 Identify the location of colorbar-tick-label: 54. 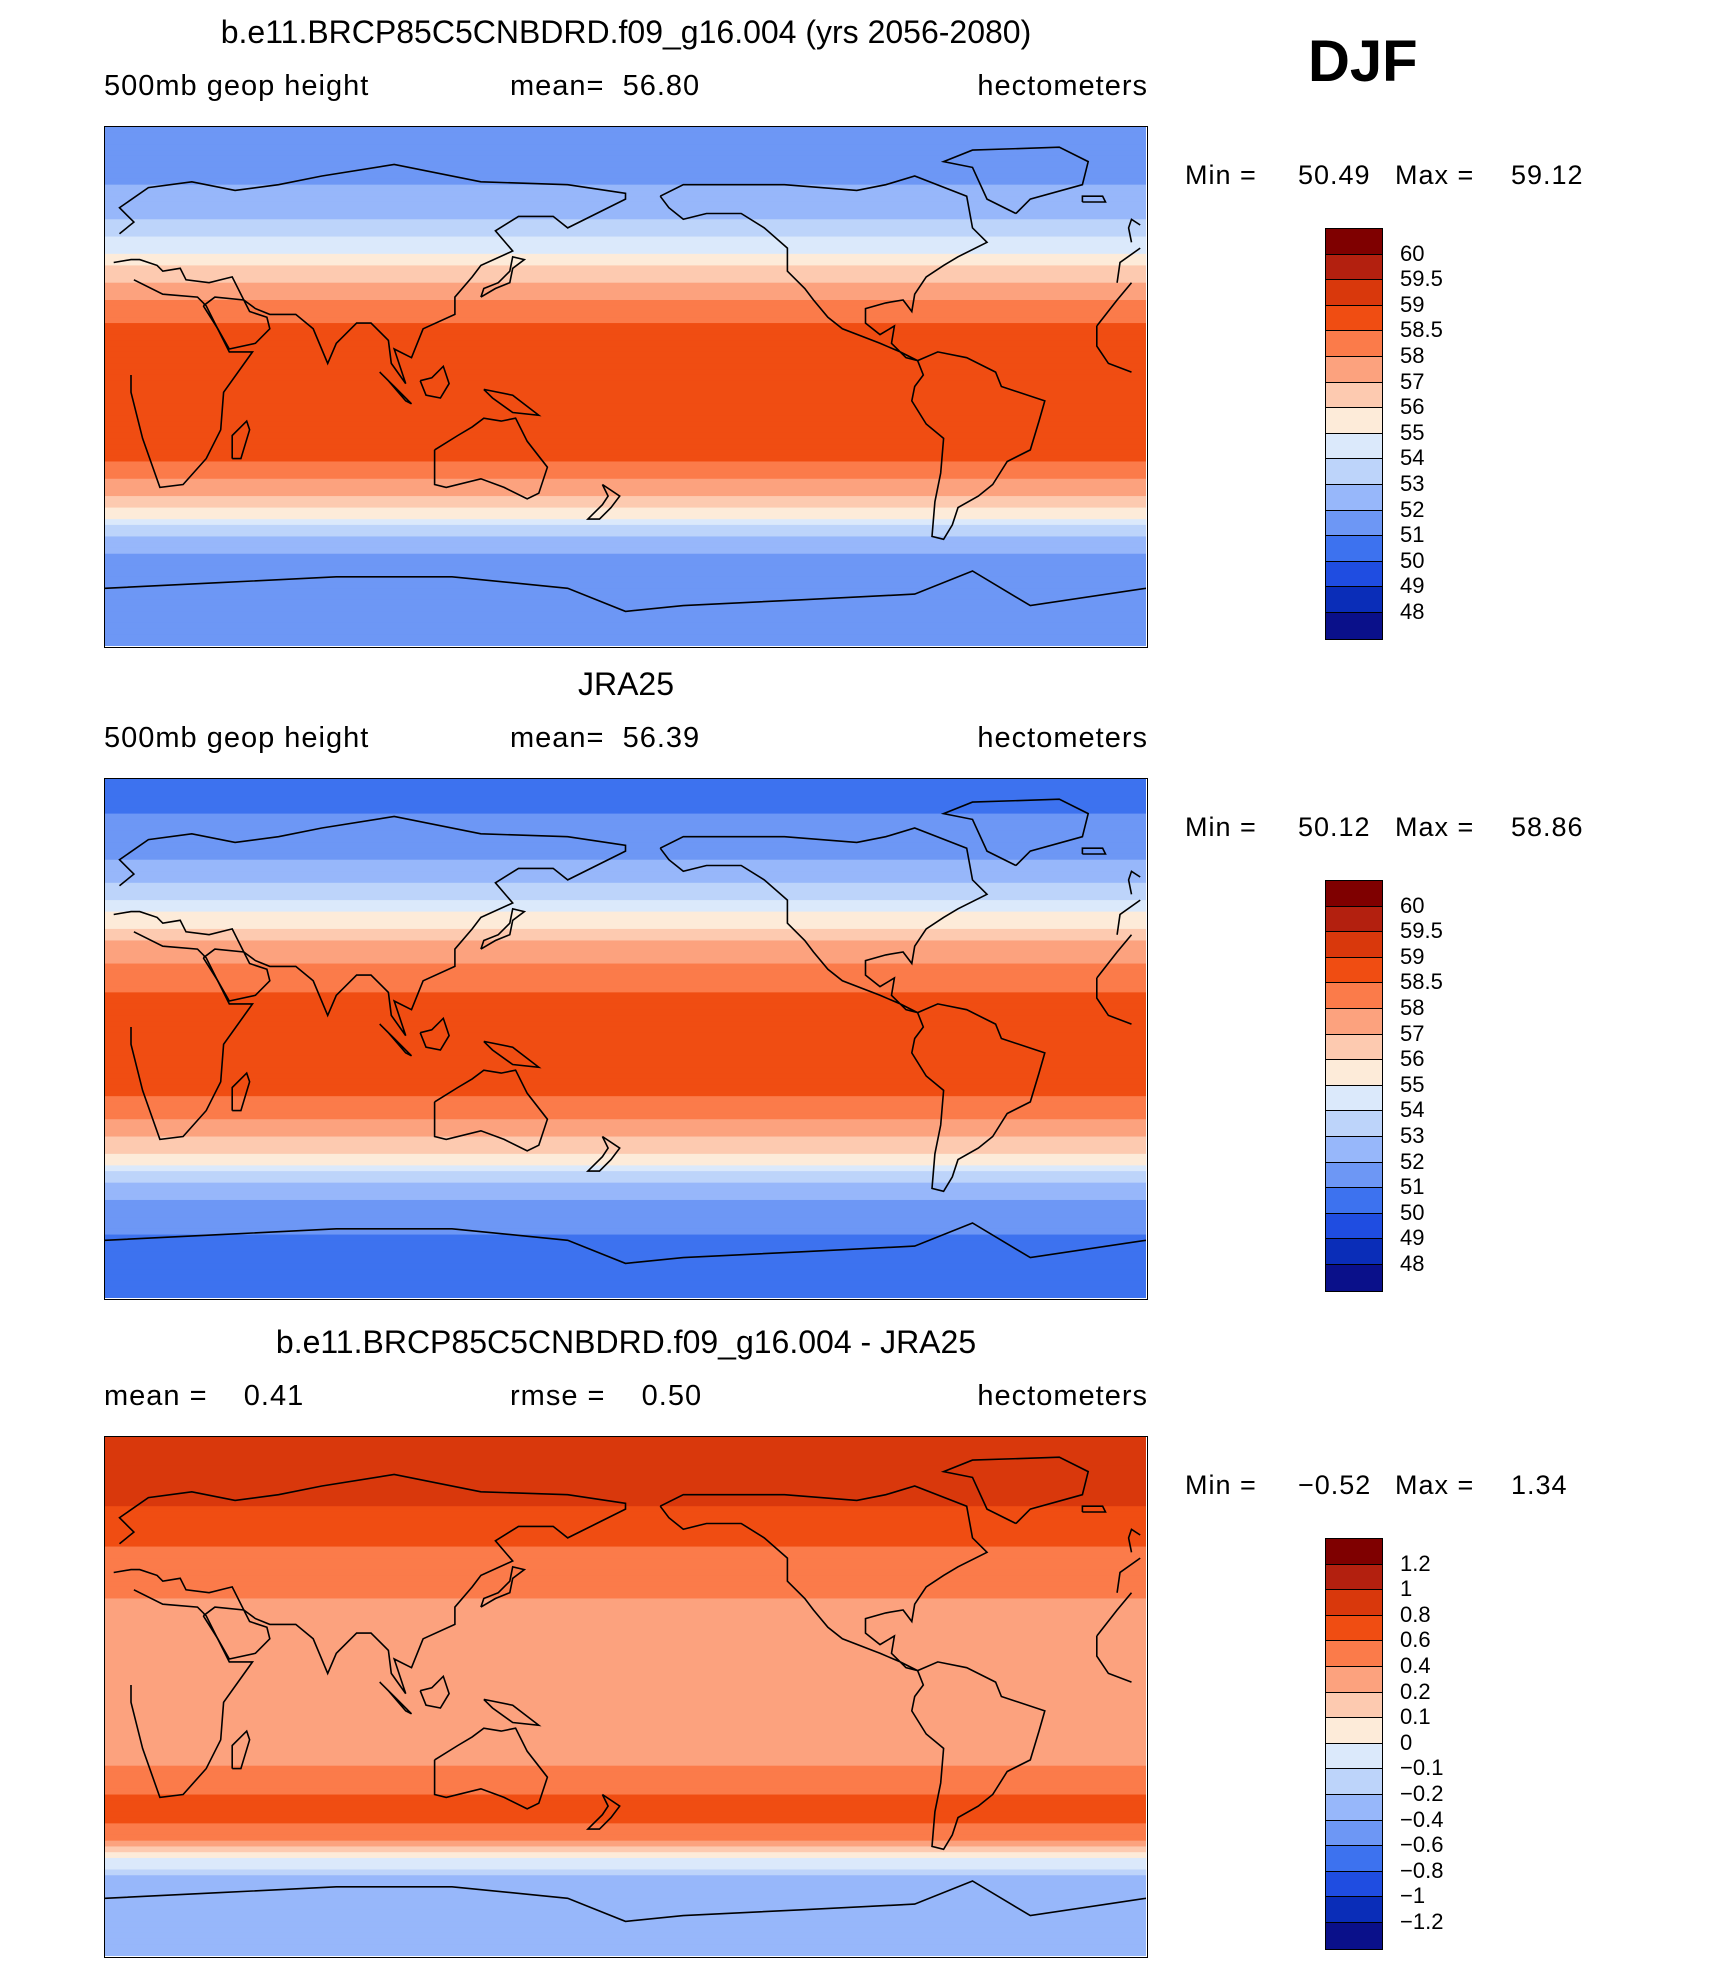
(1412, 458).